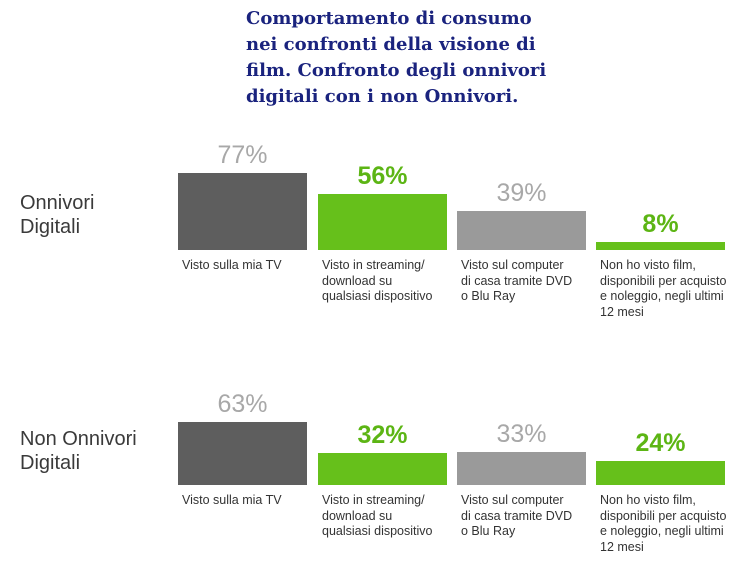 This screenshot has height=572, width=749. Describe the element at coordinates (382, 469) in the screenshot. I see `bar-s2-c2` at that location.